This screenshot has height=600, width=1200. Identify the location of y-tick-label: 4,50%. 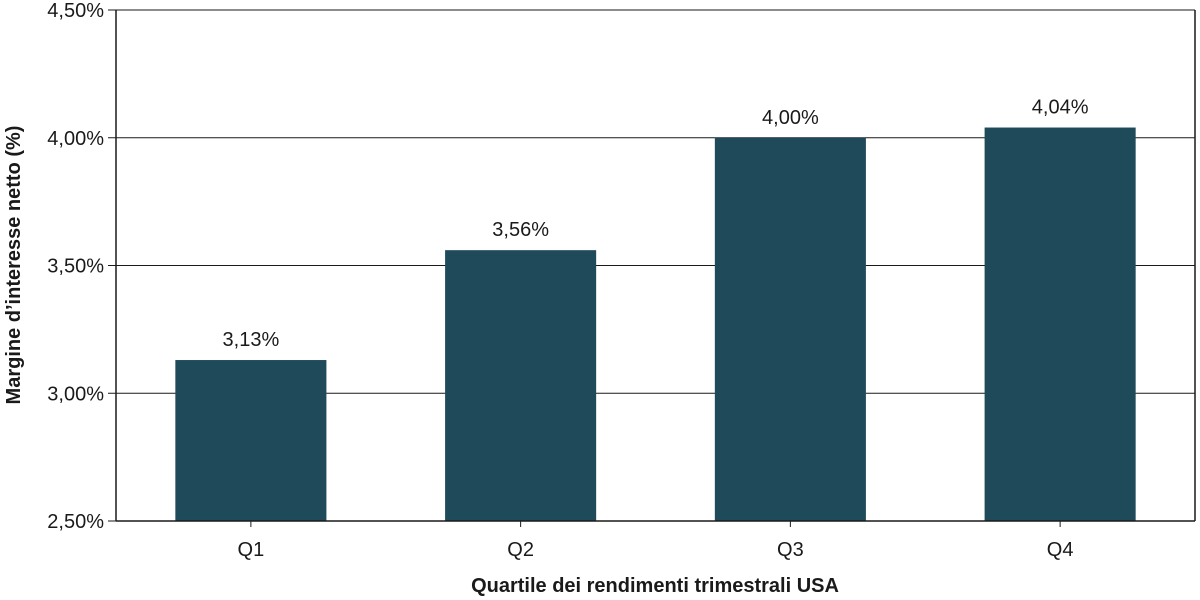
(75, 11).